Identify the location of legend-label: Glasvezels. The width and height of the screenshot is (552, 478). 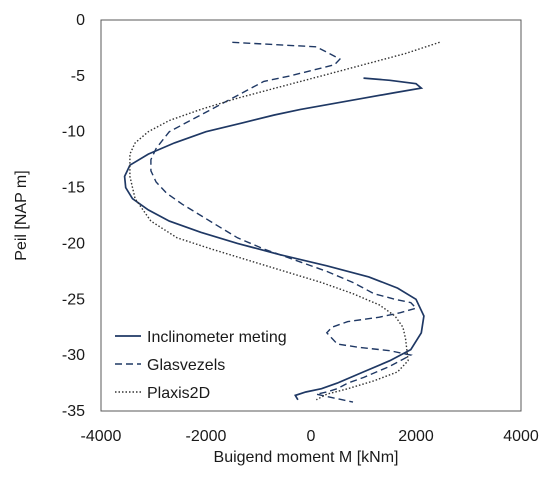
(186, 365).